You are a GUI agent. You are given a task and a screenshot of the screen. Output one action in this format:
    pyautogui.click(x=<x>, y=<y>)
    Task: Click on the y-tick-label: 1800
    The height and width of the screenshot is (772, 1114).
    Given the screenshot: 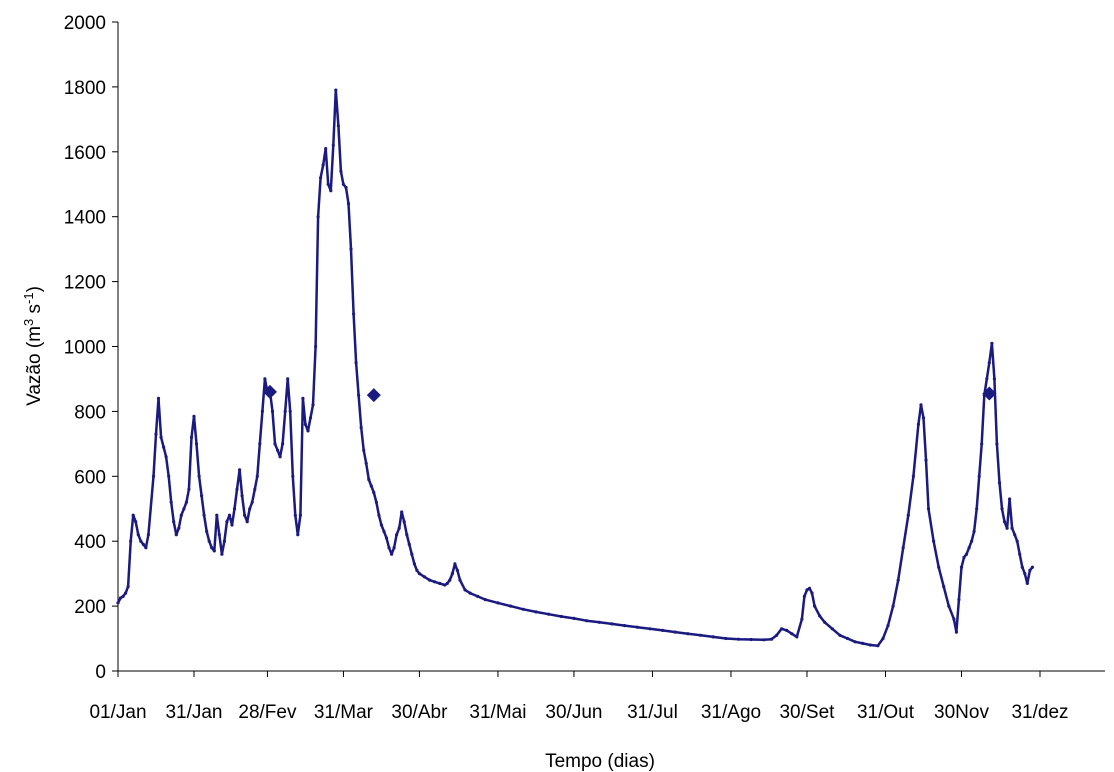 What is the action you would take?
    pyautogui.click(x=85, y=88)
    